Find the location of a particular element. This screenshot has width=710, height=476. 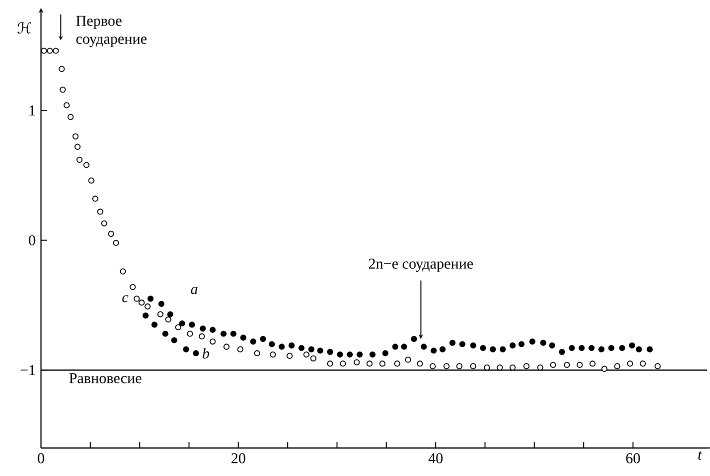

x-tick-label: 20 is located at coordinates (238, 458).